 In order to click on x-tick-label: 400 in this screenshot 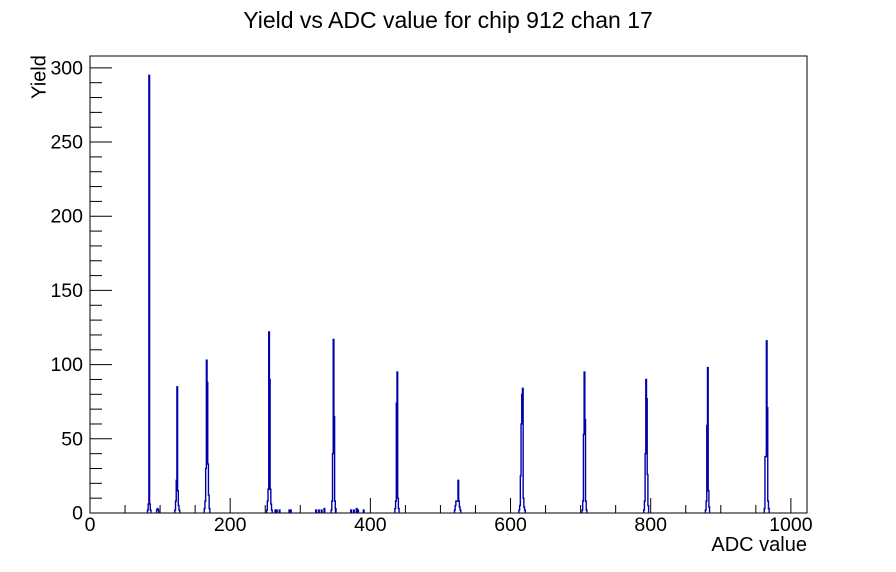, I will do `click(370, 525)`.